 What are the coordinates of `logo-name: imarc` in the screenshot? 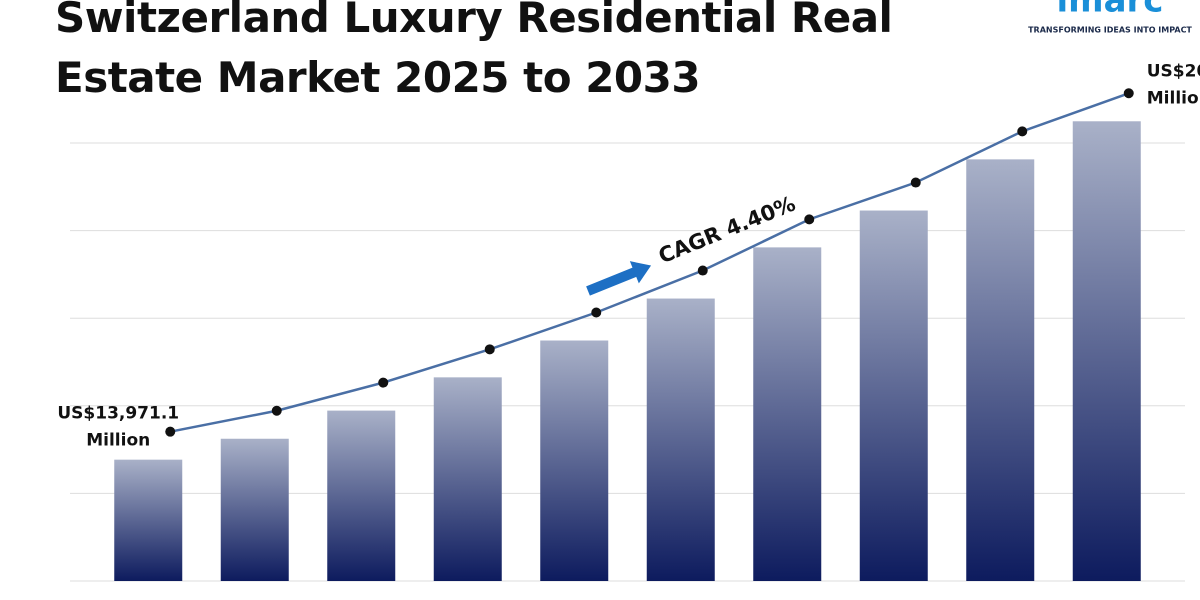 It's located at (1110, 10).